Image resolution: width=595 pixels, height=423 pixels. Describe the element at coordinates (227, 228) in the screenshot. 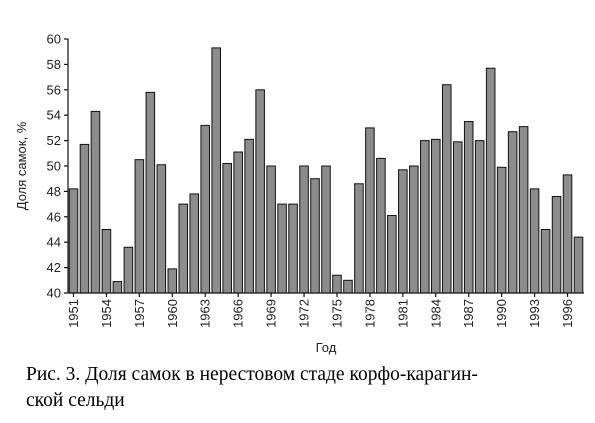

I see `bar-1965` at that location.